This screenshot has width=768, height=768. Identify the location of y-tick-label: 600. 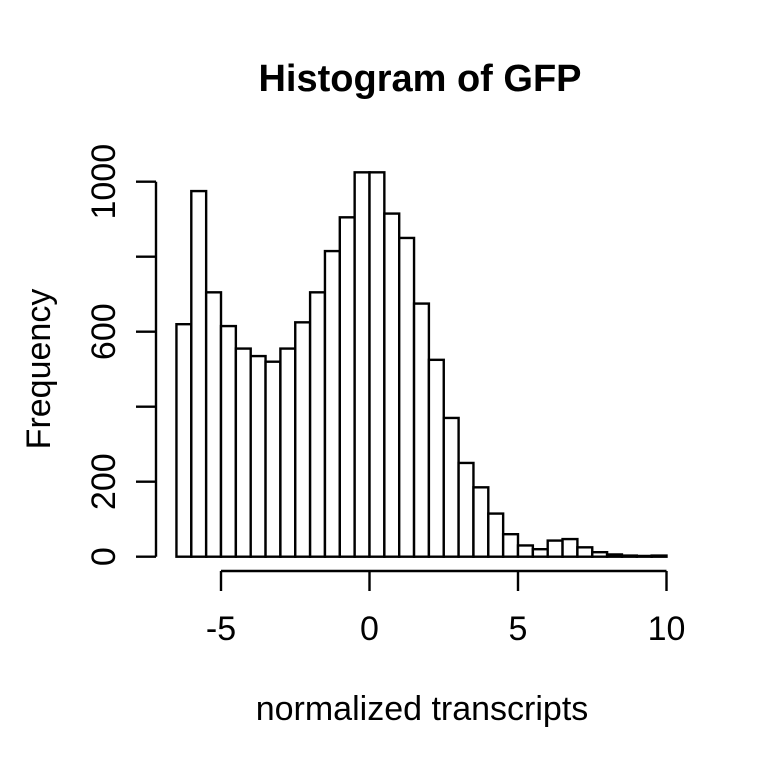
(104, 331).